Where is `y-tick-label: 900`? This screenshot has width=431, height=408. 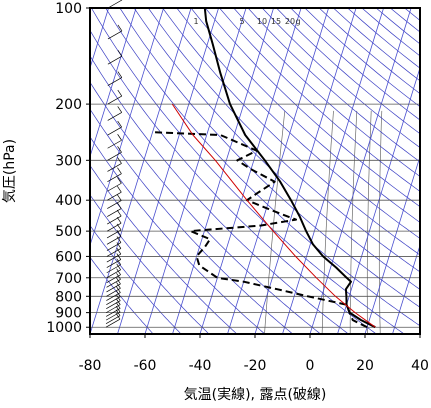
y-tick-label: 900 is located at coordinates (68, 314).